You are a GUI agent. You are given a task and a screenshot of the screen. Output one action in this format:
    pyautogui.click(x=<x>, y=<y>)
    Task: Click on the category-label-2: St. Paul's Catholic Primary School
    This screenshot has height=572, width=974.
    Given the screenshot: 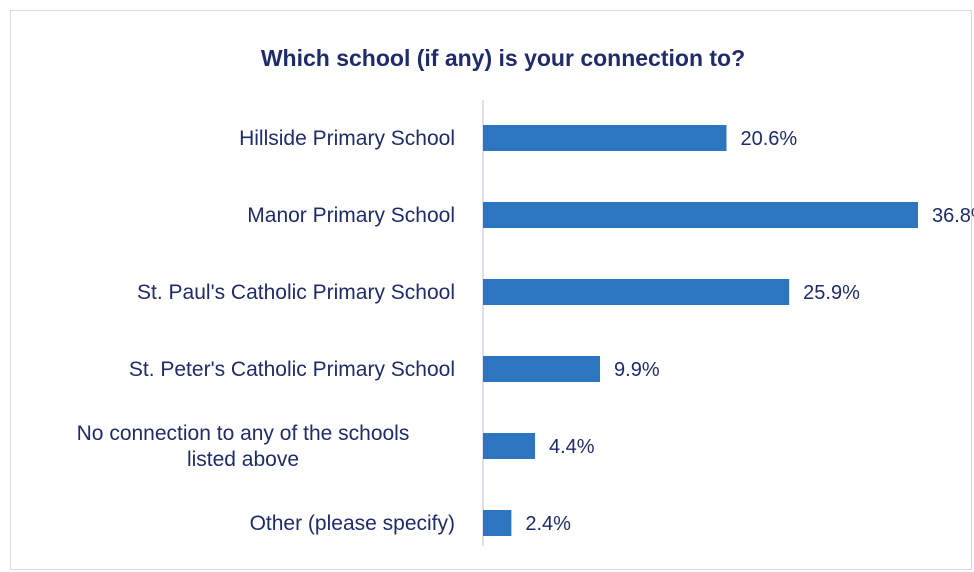 What is the action you would take?
    pyautogui.click(x=296, y=292)
    